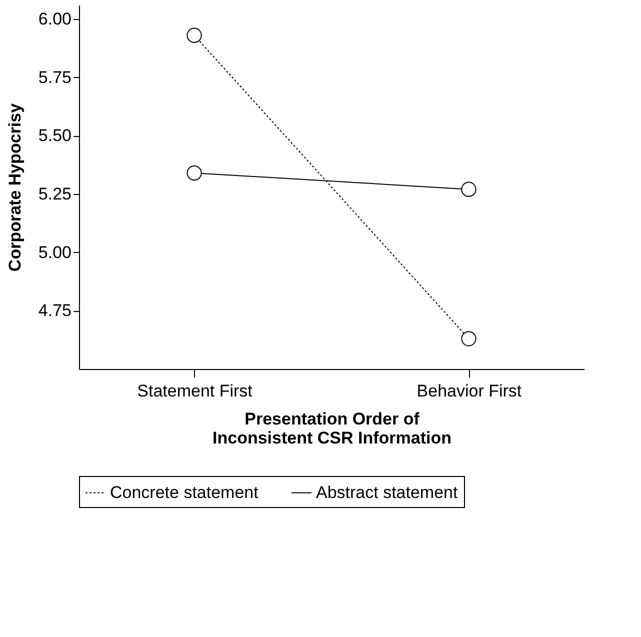 The height and width of the screenshot is (637, 641). What do you see at coordinates (55, 252) in the screenshot?
I see `y-tick-label: 5.00` at bounding box center [55, 252].